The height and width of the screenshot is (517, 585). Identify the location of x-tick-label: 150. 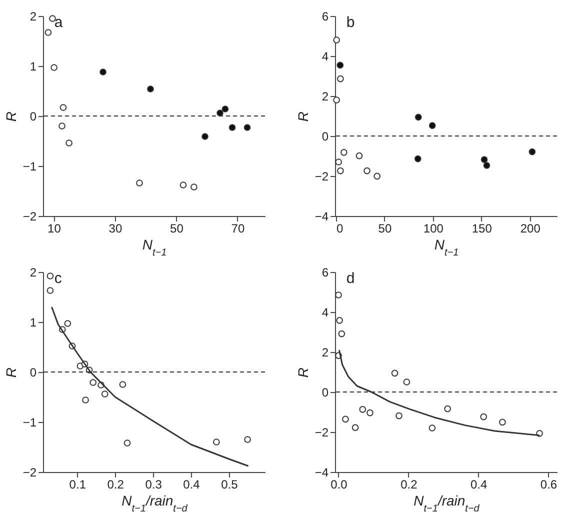
(482, 229).